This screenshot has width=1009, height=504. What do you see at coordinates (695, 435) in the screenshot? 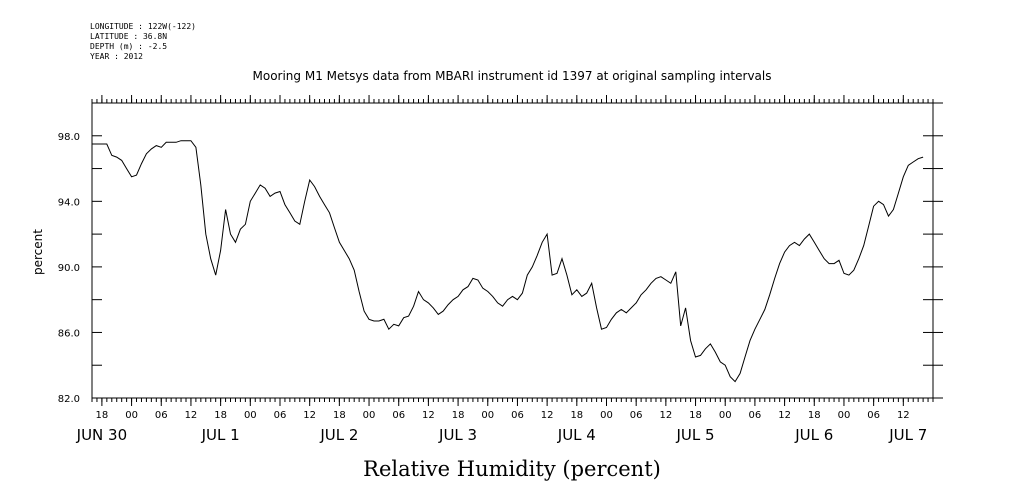
I see `x-day-label: JUL 5` at bounding box center [695, 435].